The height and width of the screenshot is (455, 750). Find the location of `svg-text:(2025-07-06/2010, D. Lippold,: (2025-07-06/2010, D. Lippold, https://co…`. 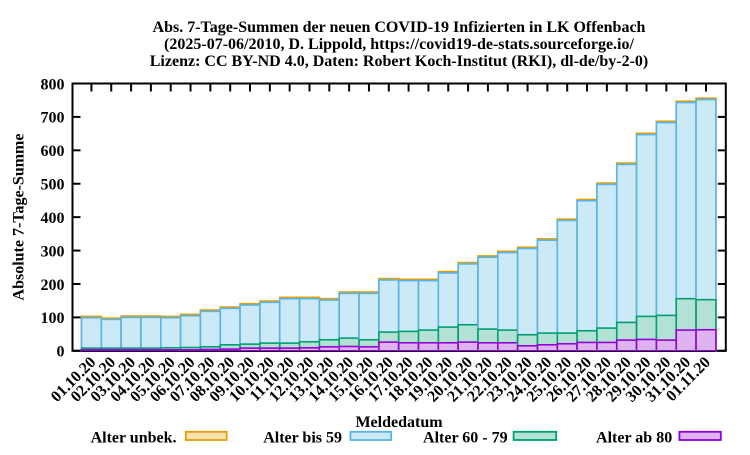

svg-text:(2025-07-06/2010, D. Lippold,: (2025-07-06/2010, D. Lippold, https://co… is located at coordinates (399, 44).